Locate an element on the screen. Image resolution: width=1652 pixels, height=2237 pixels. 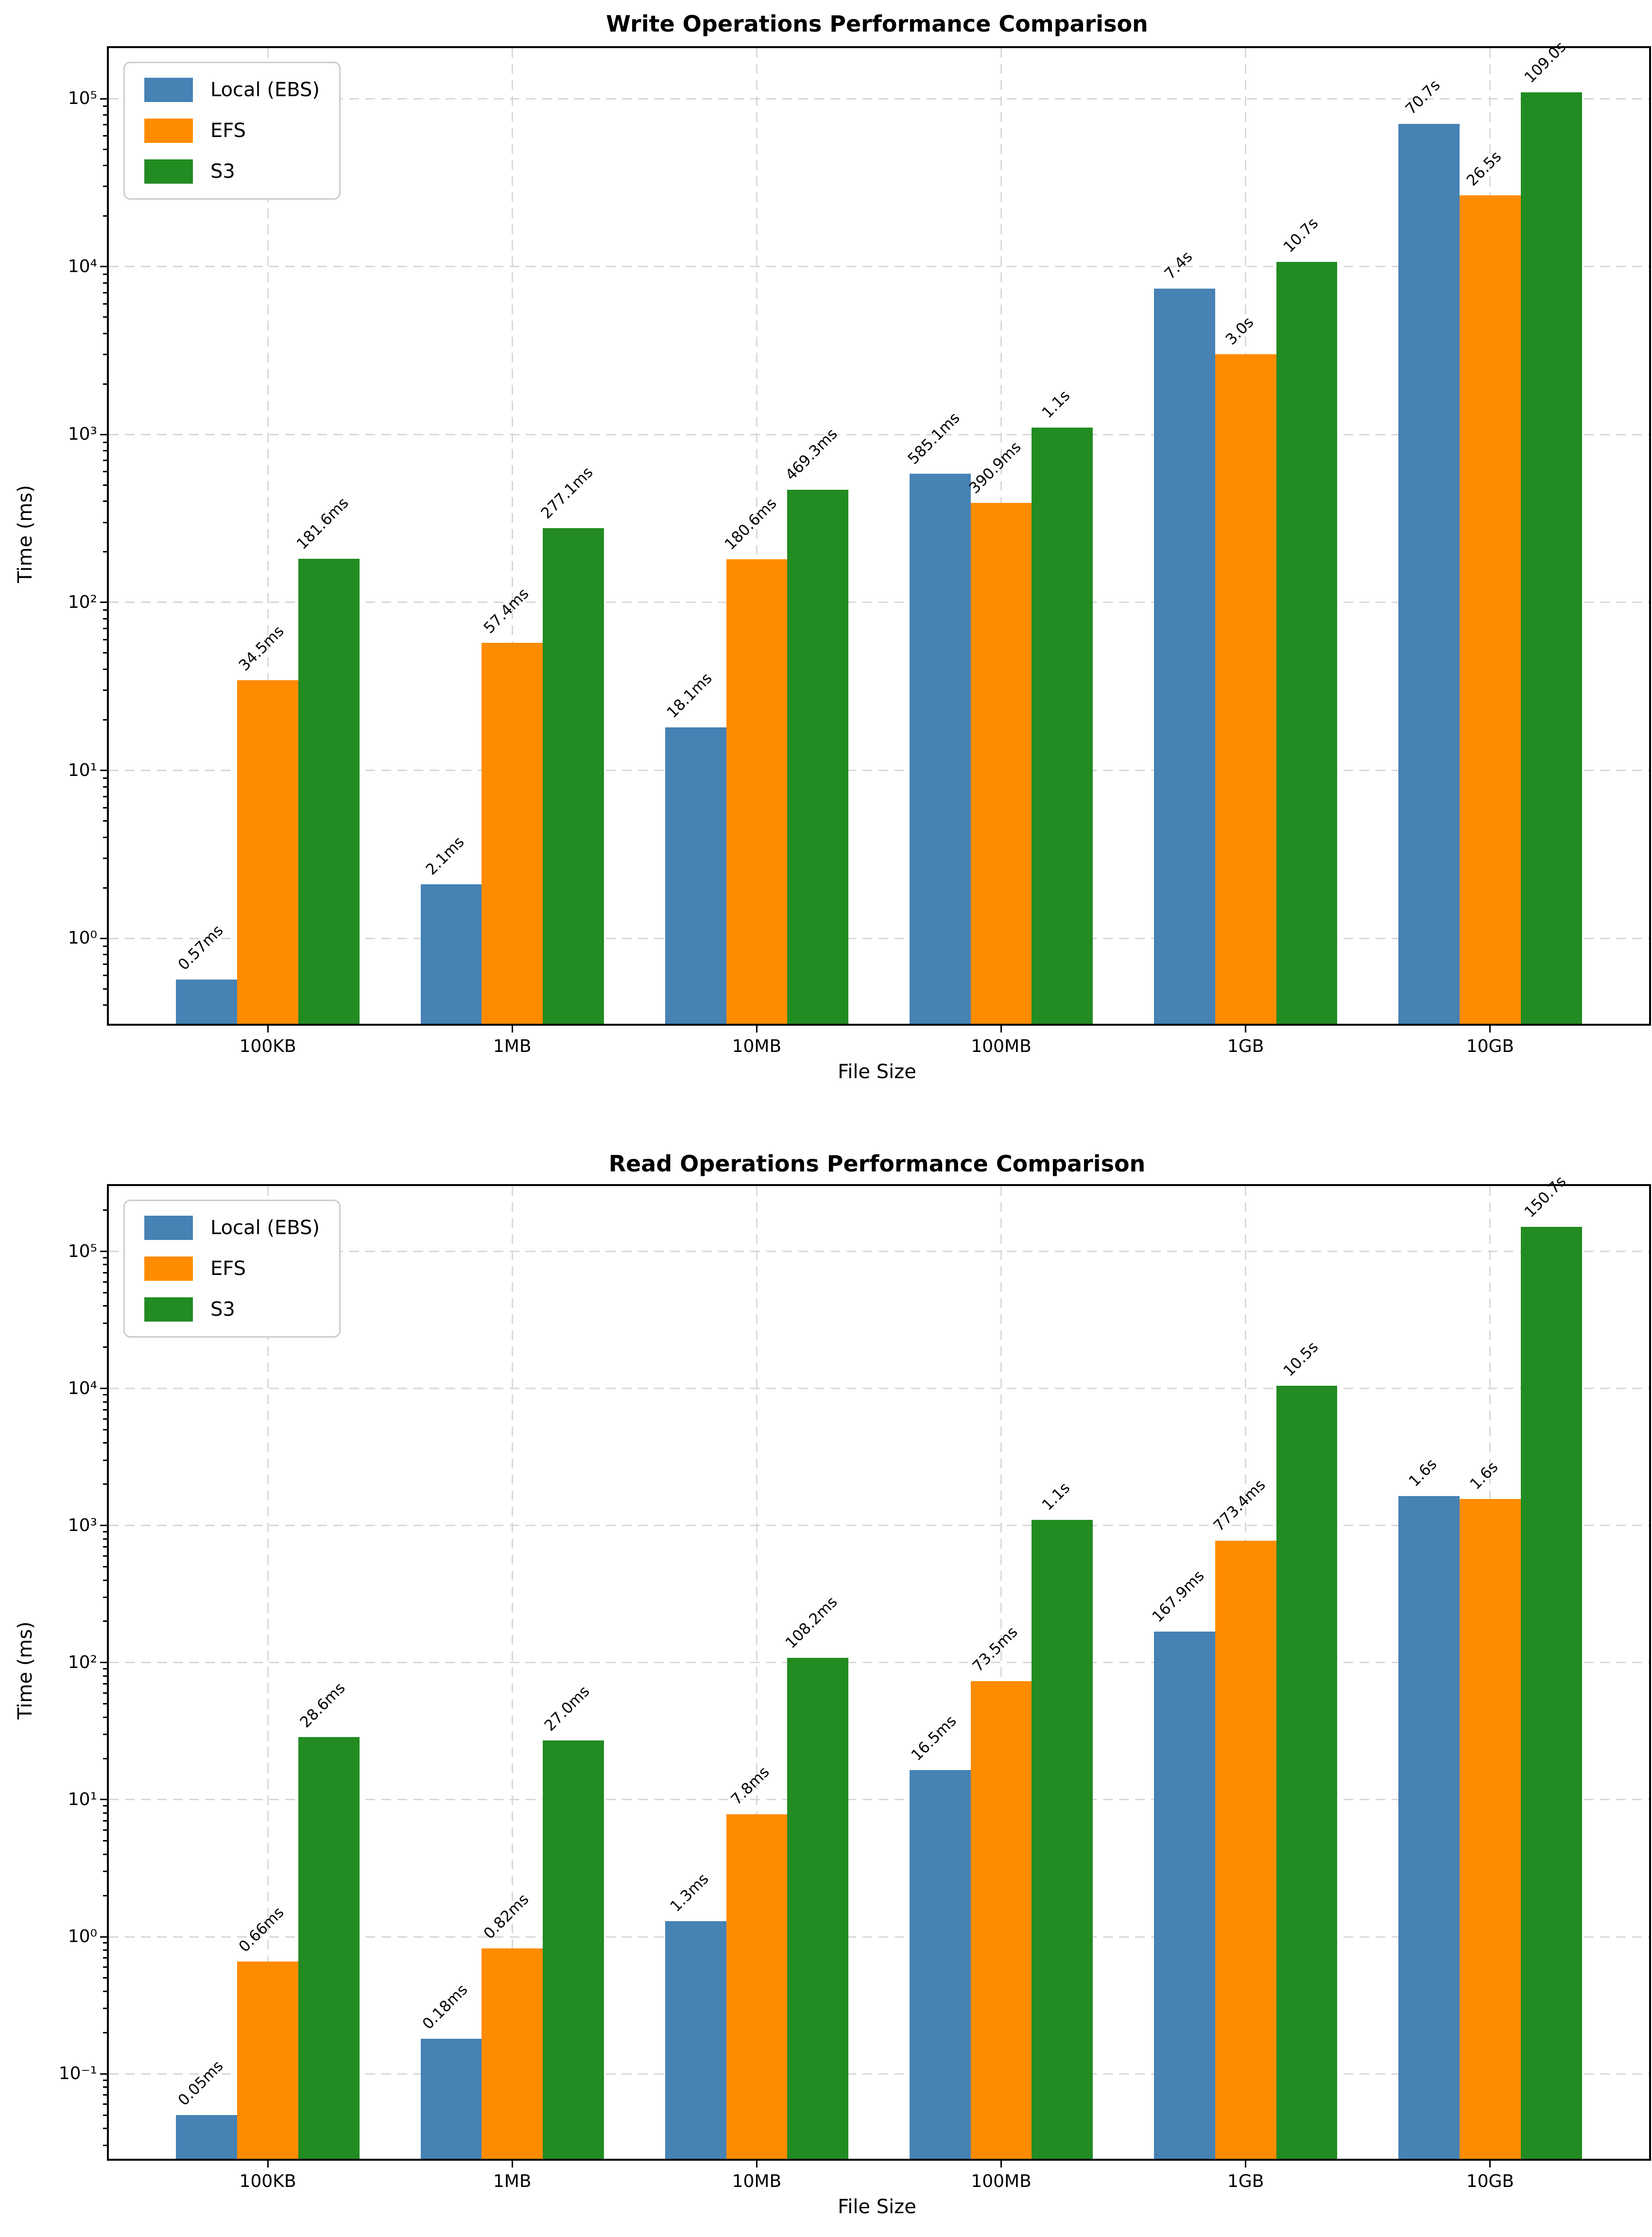
bar-value-label: 70.7s is located at coordinates (1423, 98).